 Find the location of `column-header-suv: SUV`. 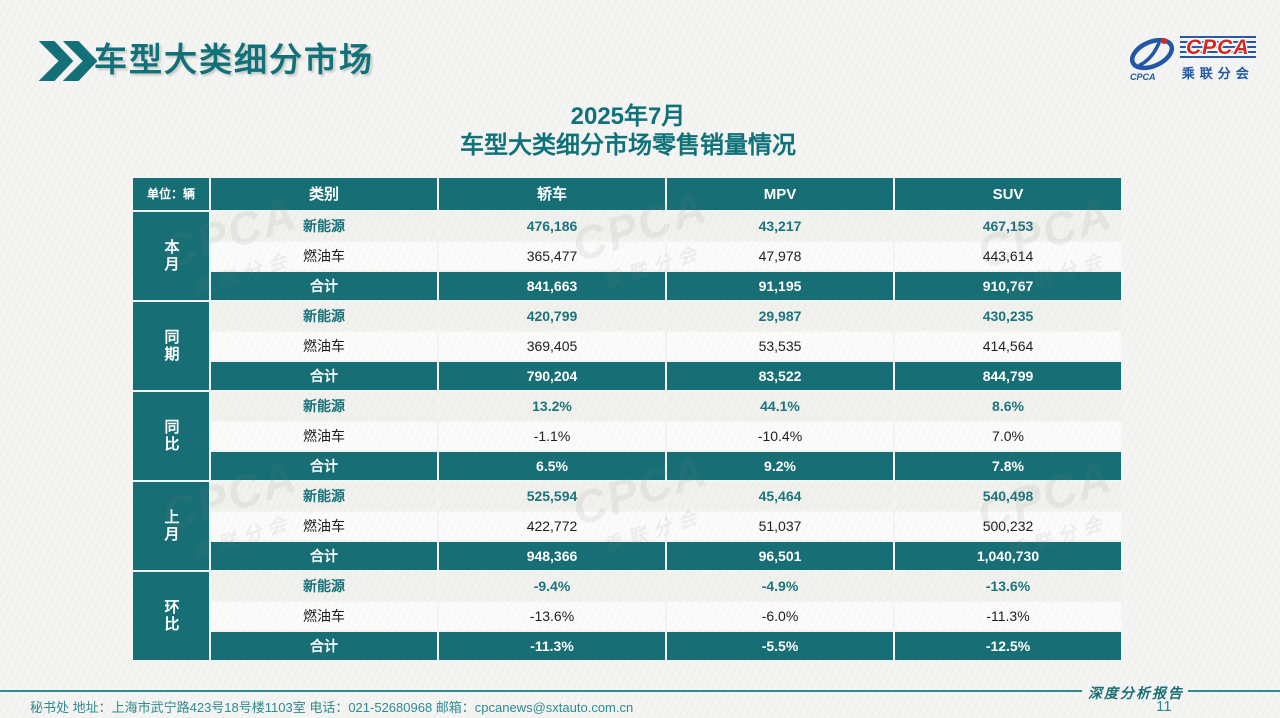

column-header-suv: SUV is located at coordinates (1008, 194).